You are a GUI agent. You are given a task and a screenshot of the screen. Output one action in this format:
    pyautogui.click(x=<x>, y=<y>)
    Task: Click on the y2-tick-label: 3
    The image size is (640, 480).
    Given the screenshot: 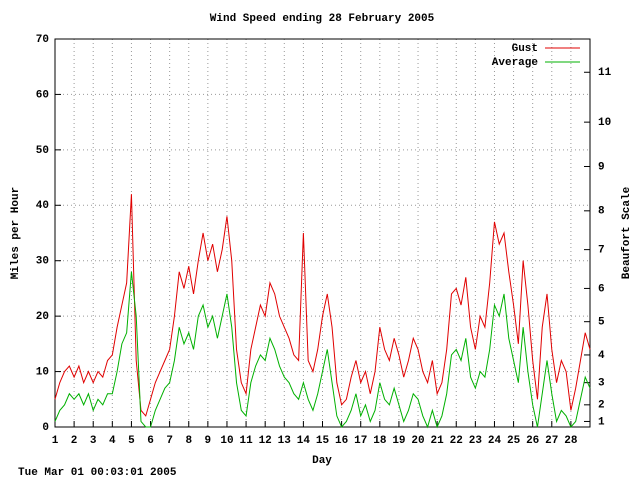 What is the action you would take?
    pyautogui.click(x=601, y=384)
    